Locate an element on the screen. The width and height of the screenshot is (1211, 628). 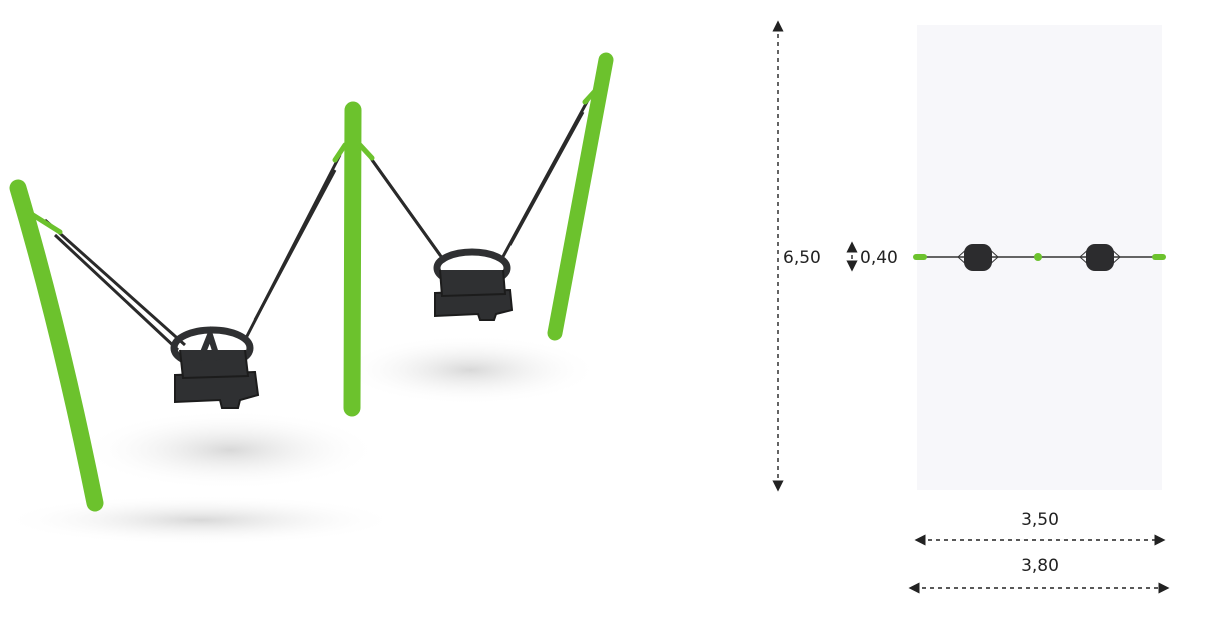
outer-width-label: 3,80 is located at coordinates (1040, 566).